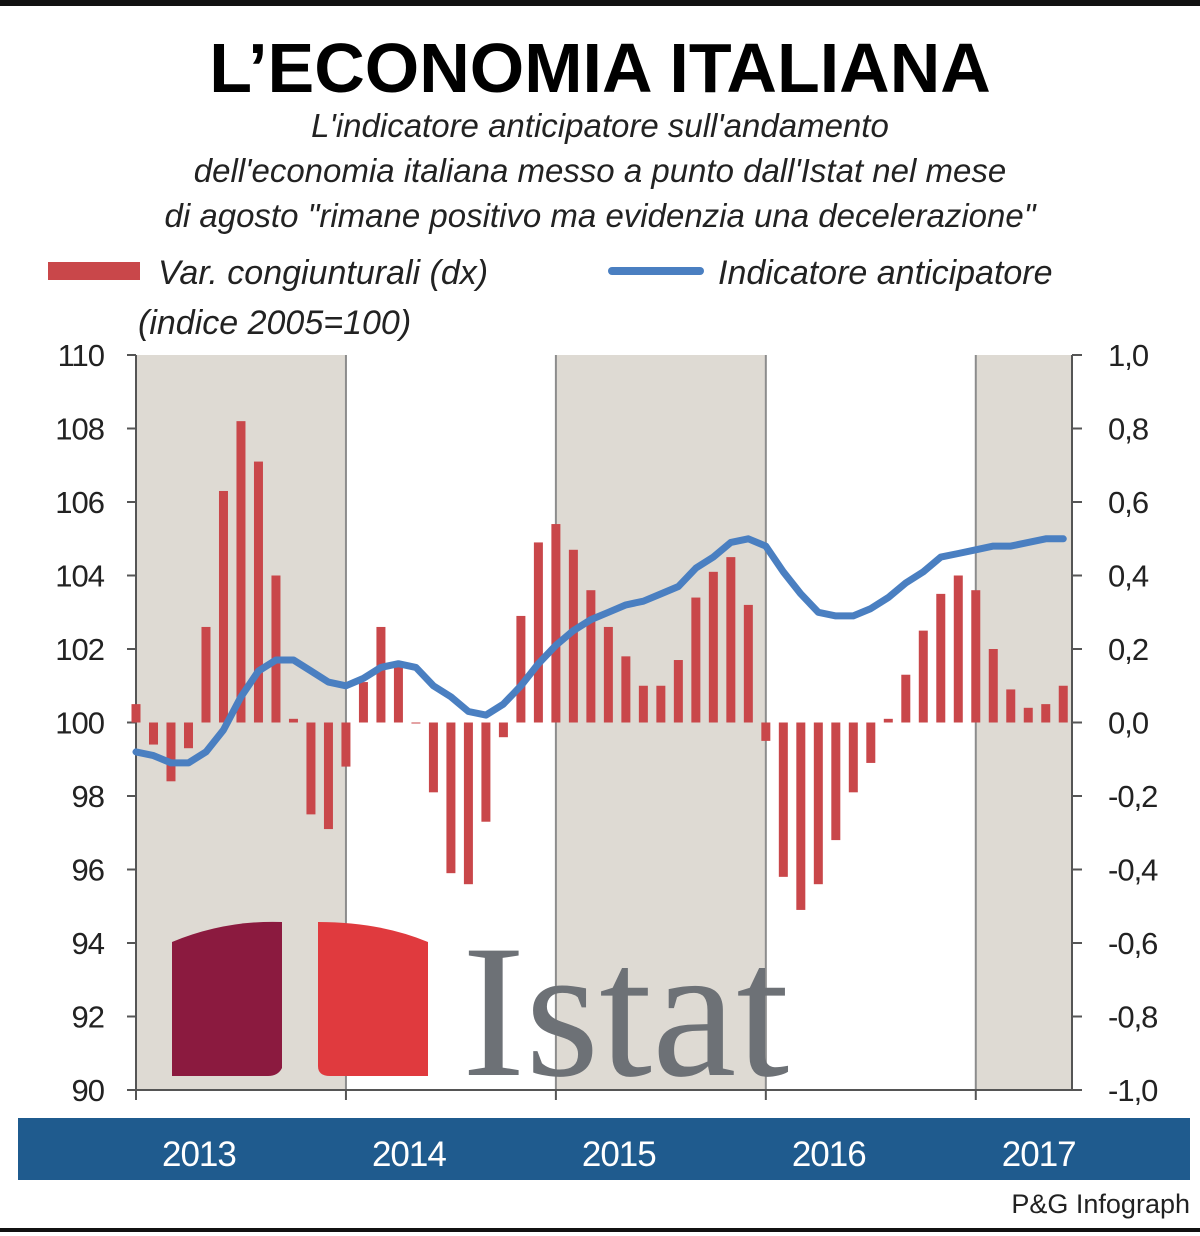 The width and height of the screenshot is (1200, 1236). What do you see at coordinates (829, 1154) in the screenshot?
I see `x-tick-label: 2016` at bounding box center [829, 1154].